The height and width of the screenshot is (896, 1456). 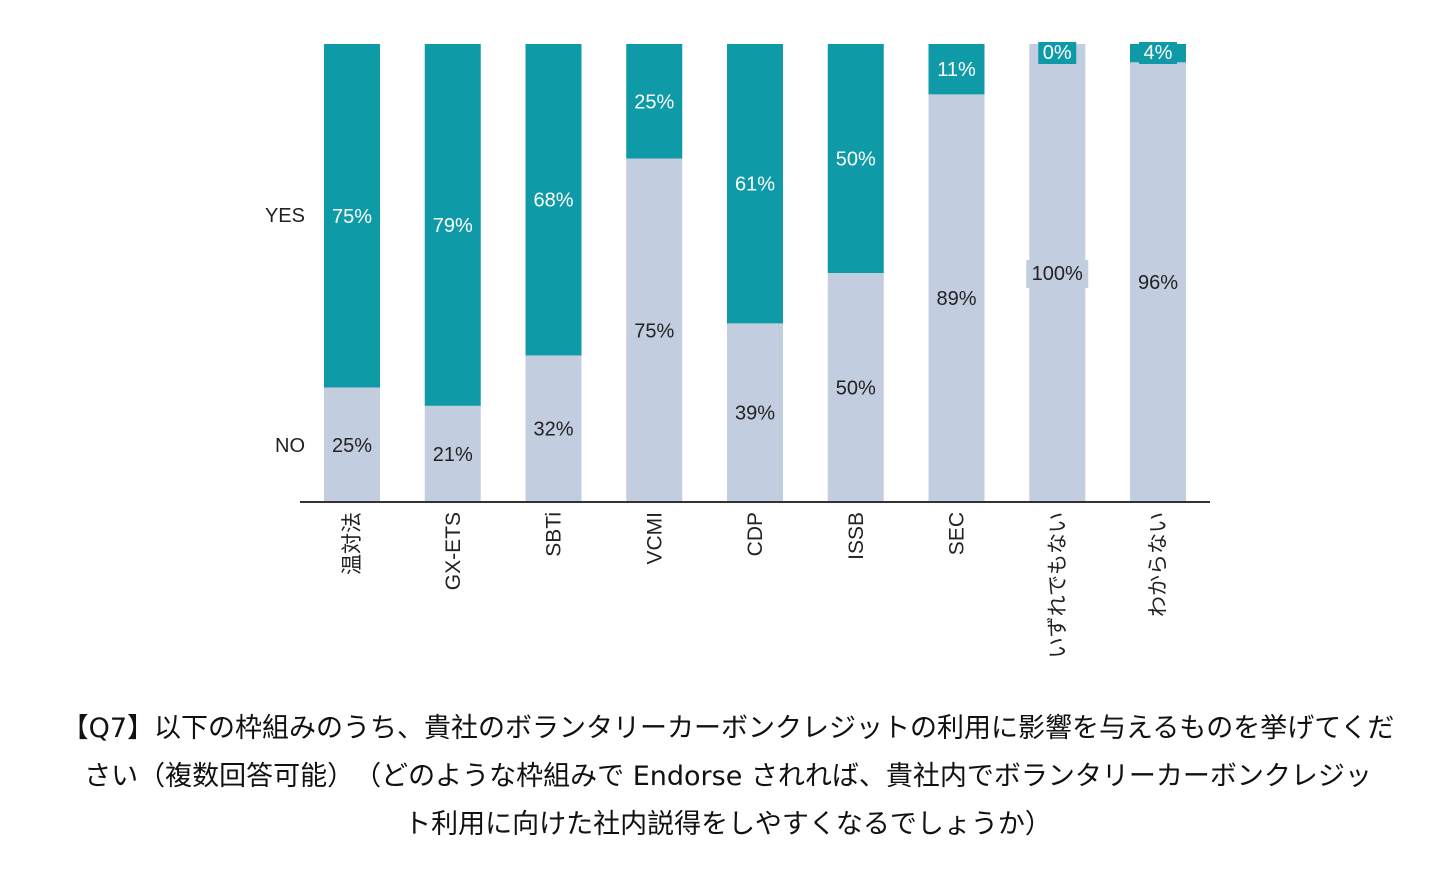 I want to click on category-label-5: ISSB, so click(x=856, y=536).